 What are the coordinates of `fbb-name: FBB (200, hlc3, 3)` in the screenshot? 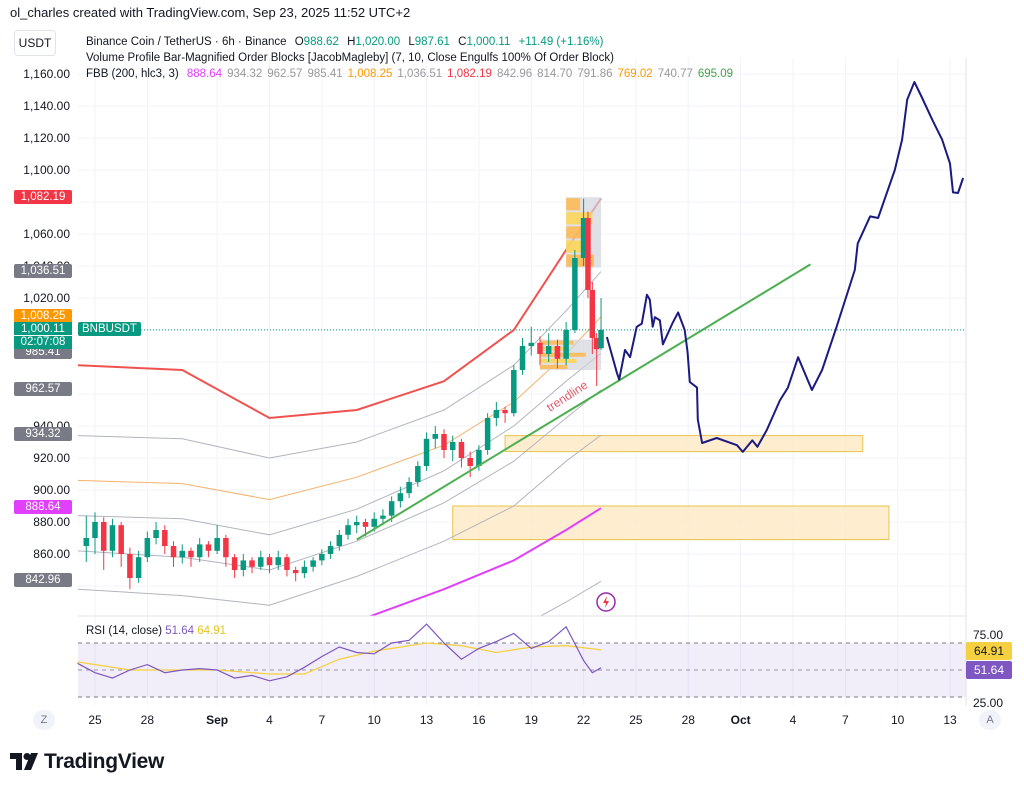 It's located at (132, 74).